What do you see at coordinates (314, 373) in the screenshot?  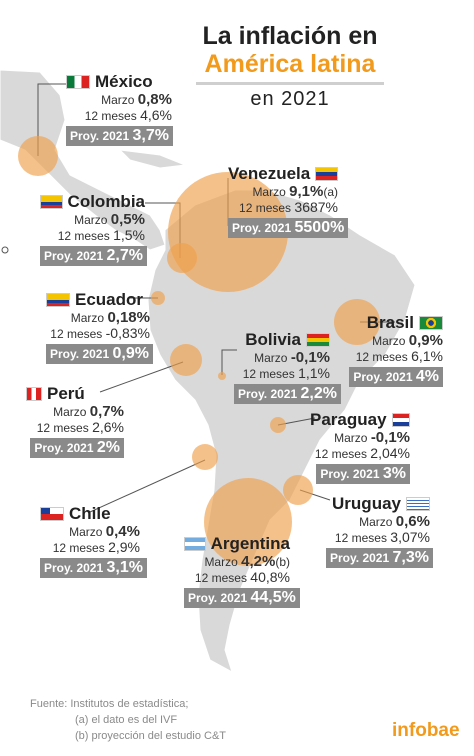 I see `meses-value: 1,1%` at bounding box center [314, 373].